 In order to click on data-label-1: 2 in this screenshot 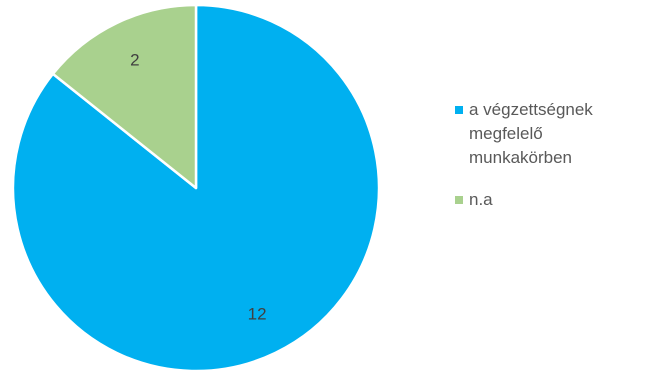, I will do `click(134, 60)`.